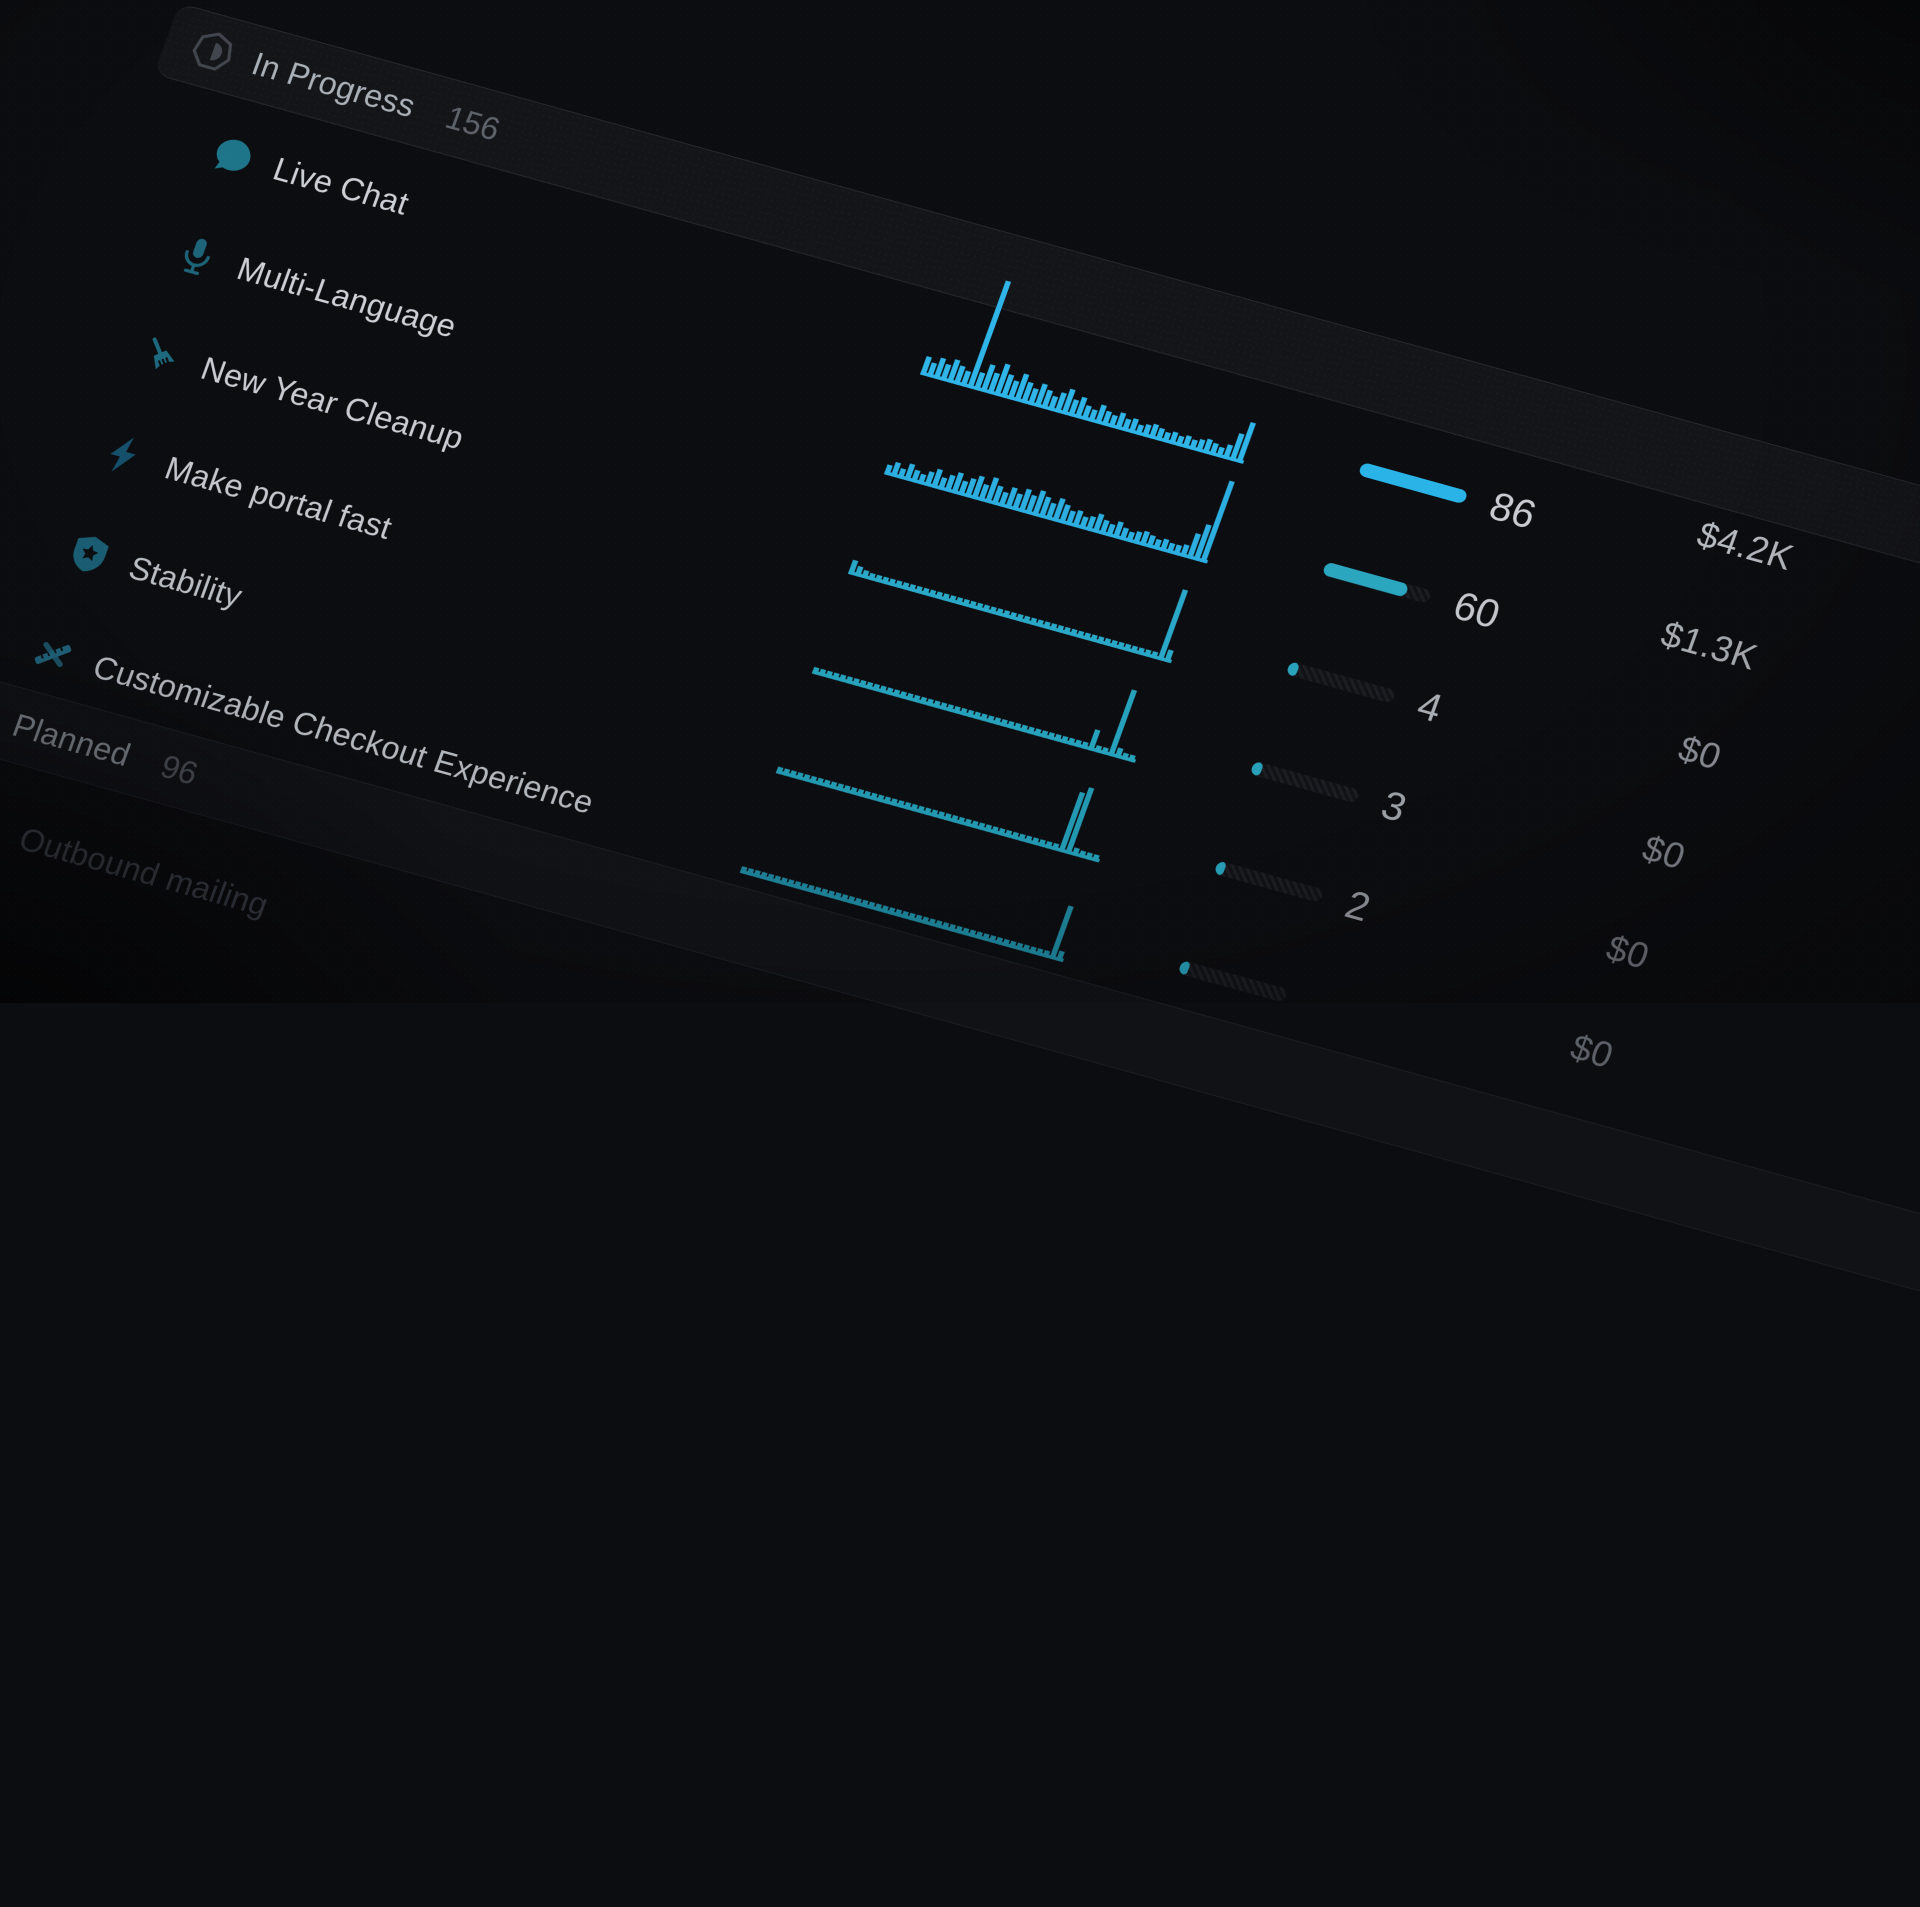 This screenshot has height=1907, width=1920. I want to click on votes-count: 86, so click(1512, 511).